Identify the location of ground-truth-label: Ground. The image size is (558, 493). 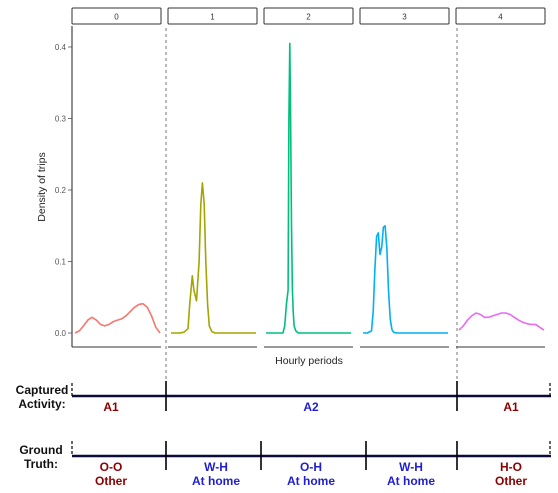
(40, 450).